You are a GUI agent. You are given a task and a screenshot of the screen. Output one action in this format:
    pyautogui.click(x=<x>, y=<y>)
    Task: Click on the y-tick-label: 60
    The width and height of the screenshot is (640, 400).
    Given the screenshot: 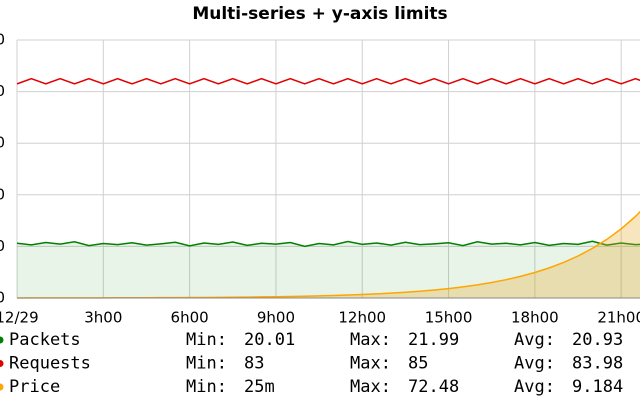 What is the action you would take?
    pyautogui.click(x=2, y=143)
    